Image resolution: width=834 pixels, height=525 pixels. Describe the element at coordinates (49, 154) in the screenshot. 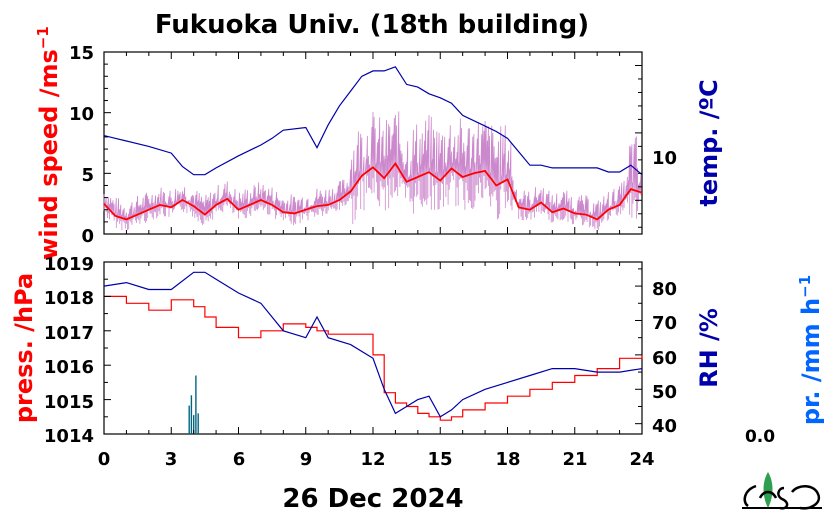

I see `wind-speed-axis-title-text: wind speed /ms` at that location.